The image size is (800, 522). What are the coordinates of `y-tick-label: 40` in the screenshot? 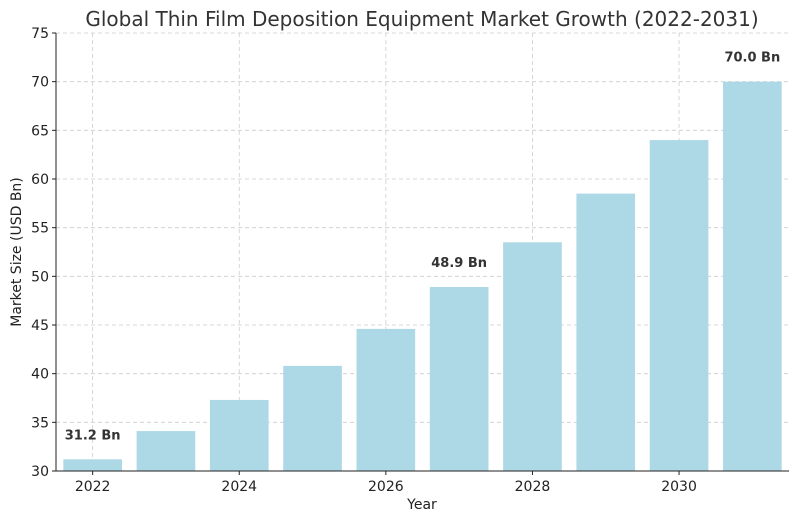 It's located at (40, 375).